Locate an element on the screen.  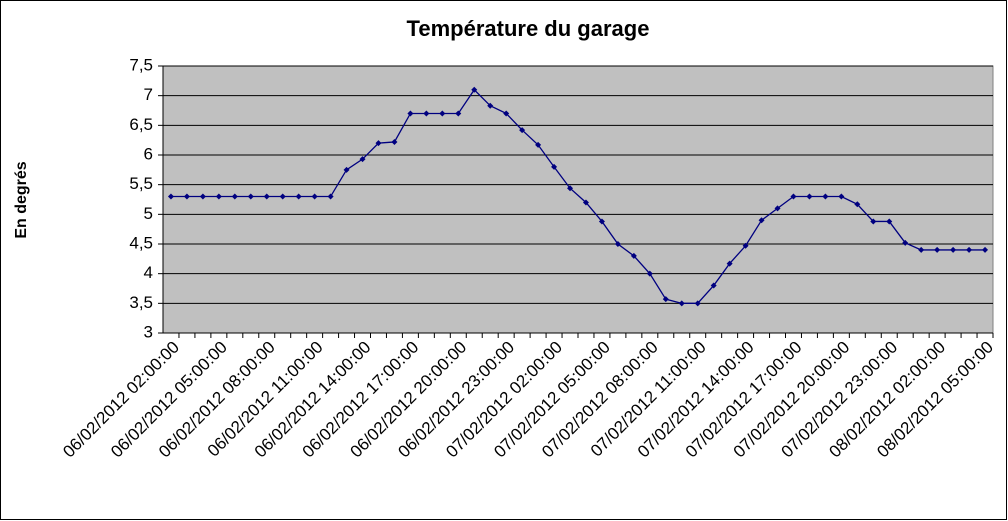
y-tick-label: 3 is located at coordinates (148, 331).